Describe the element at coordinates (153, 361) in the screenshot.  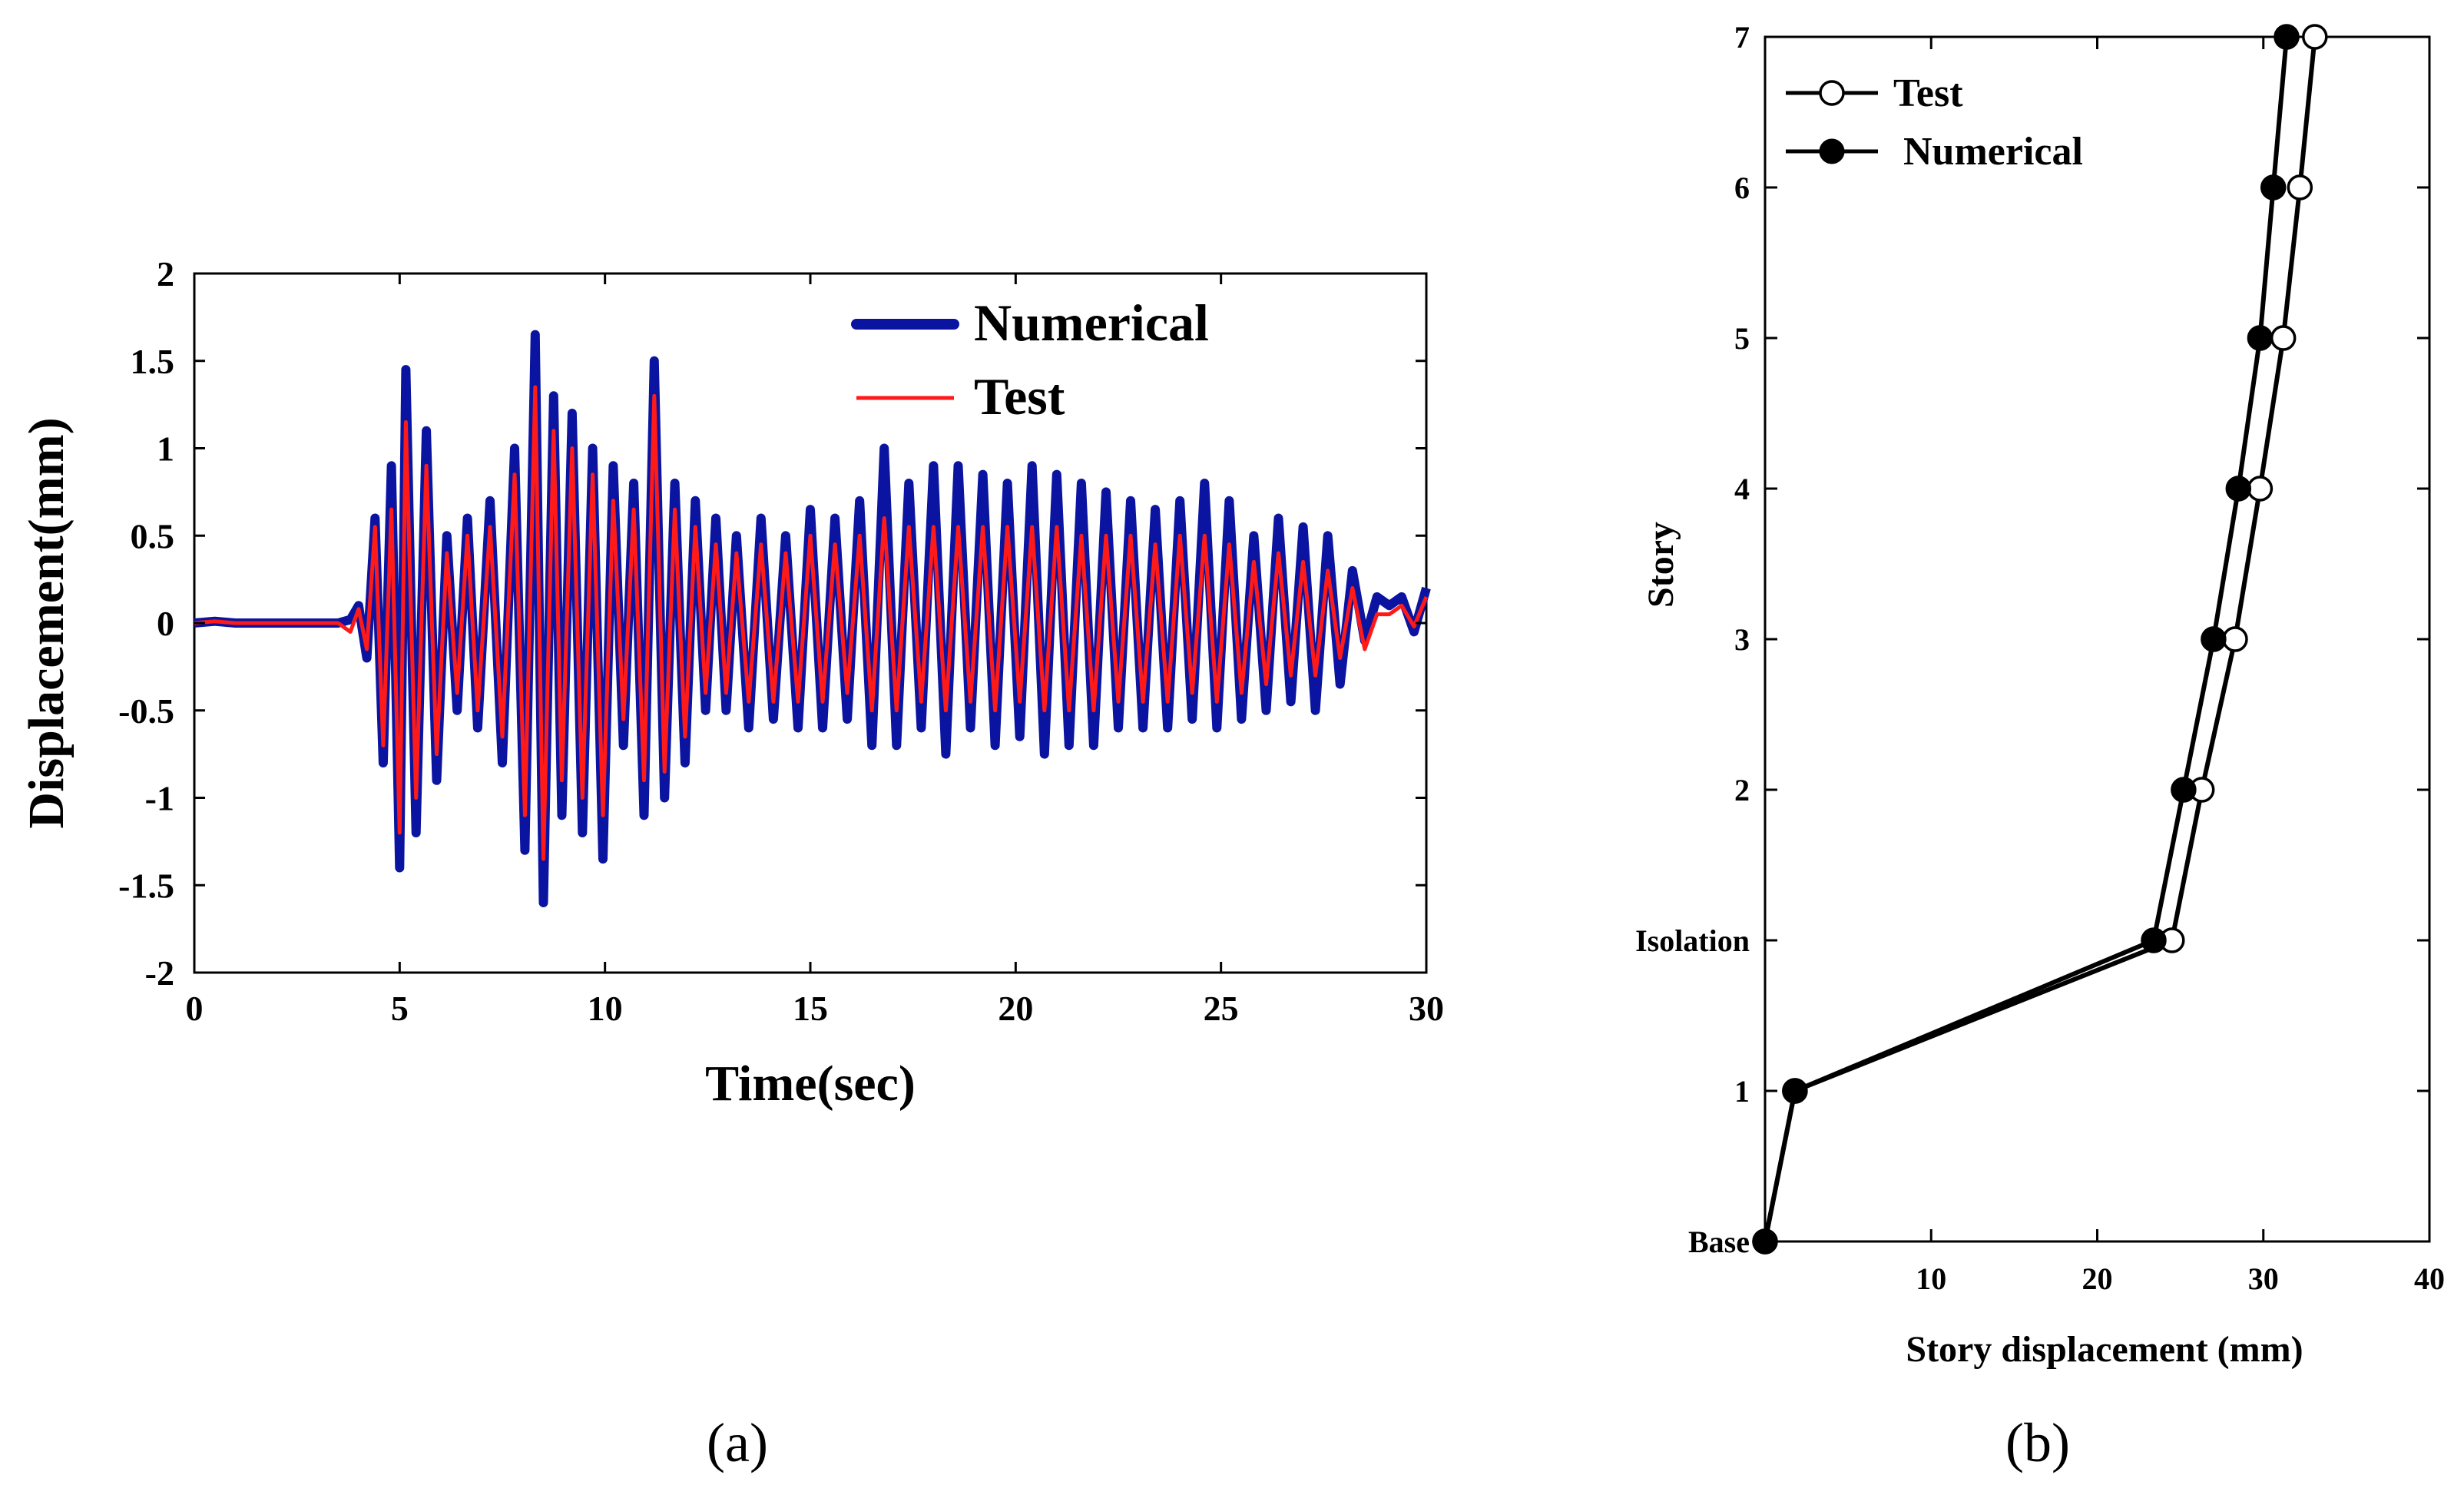
I see `panel-a-y-tick-label: 1.5` at that location.